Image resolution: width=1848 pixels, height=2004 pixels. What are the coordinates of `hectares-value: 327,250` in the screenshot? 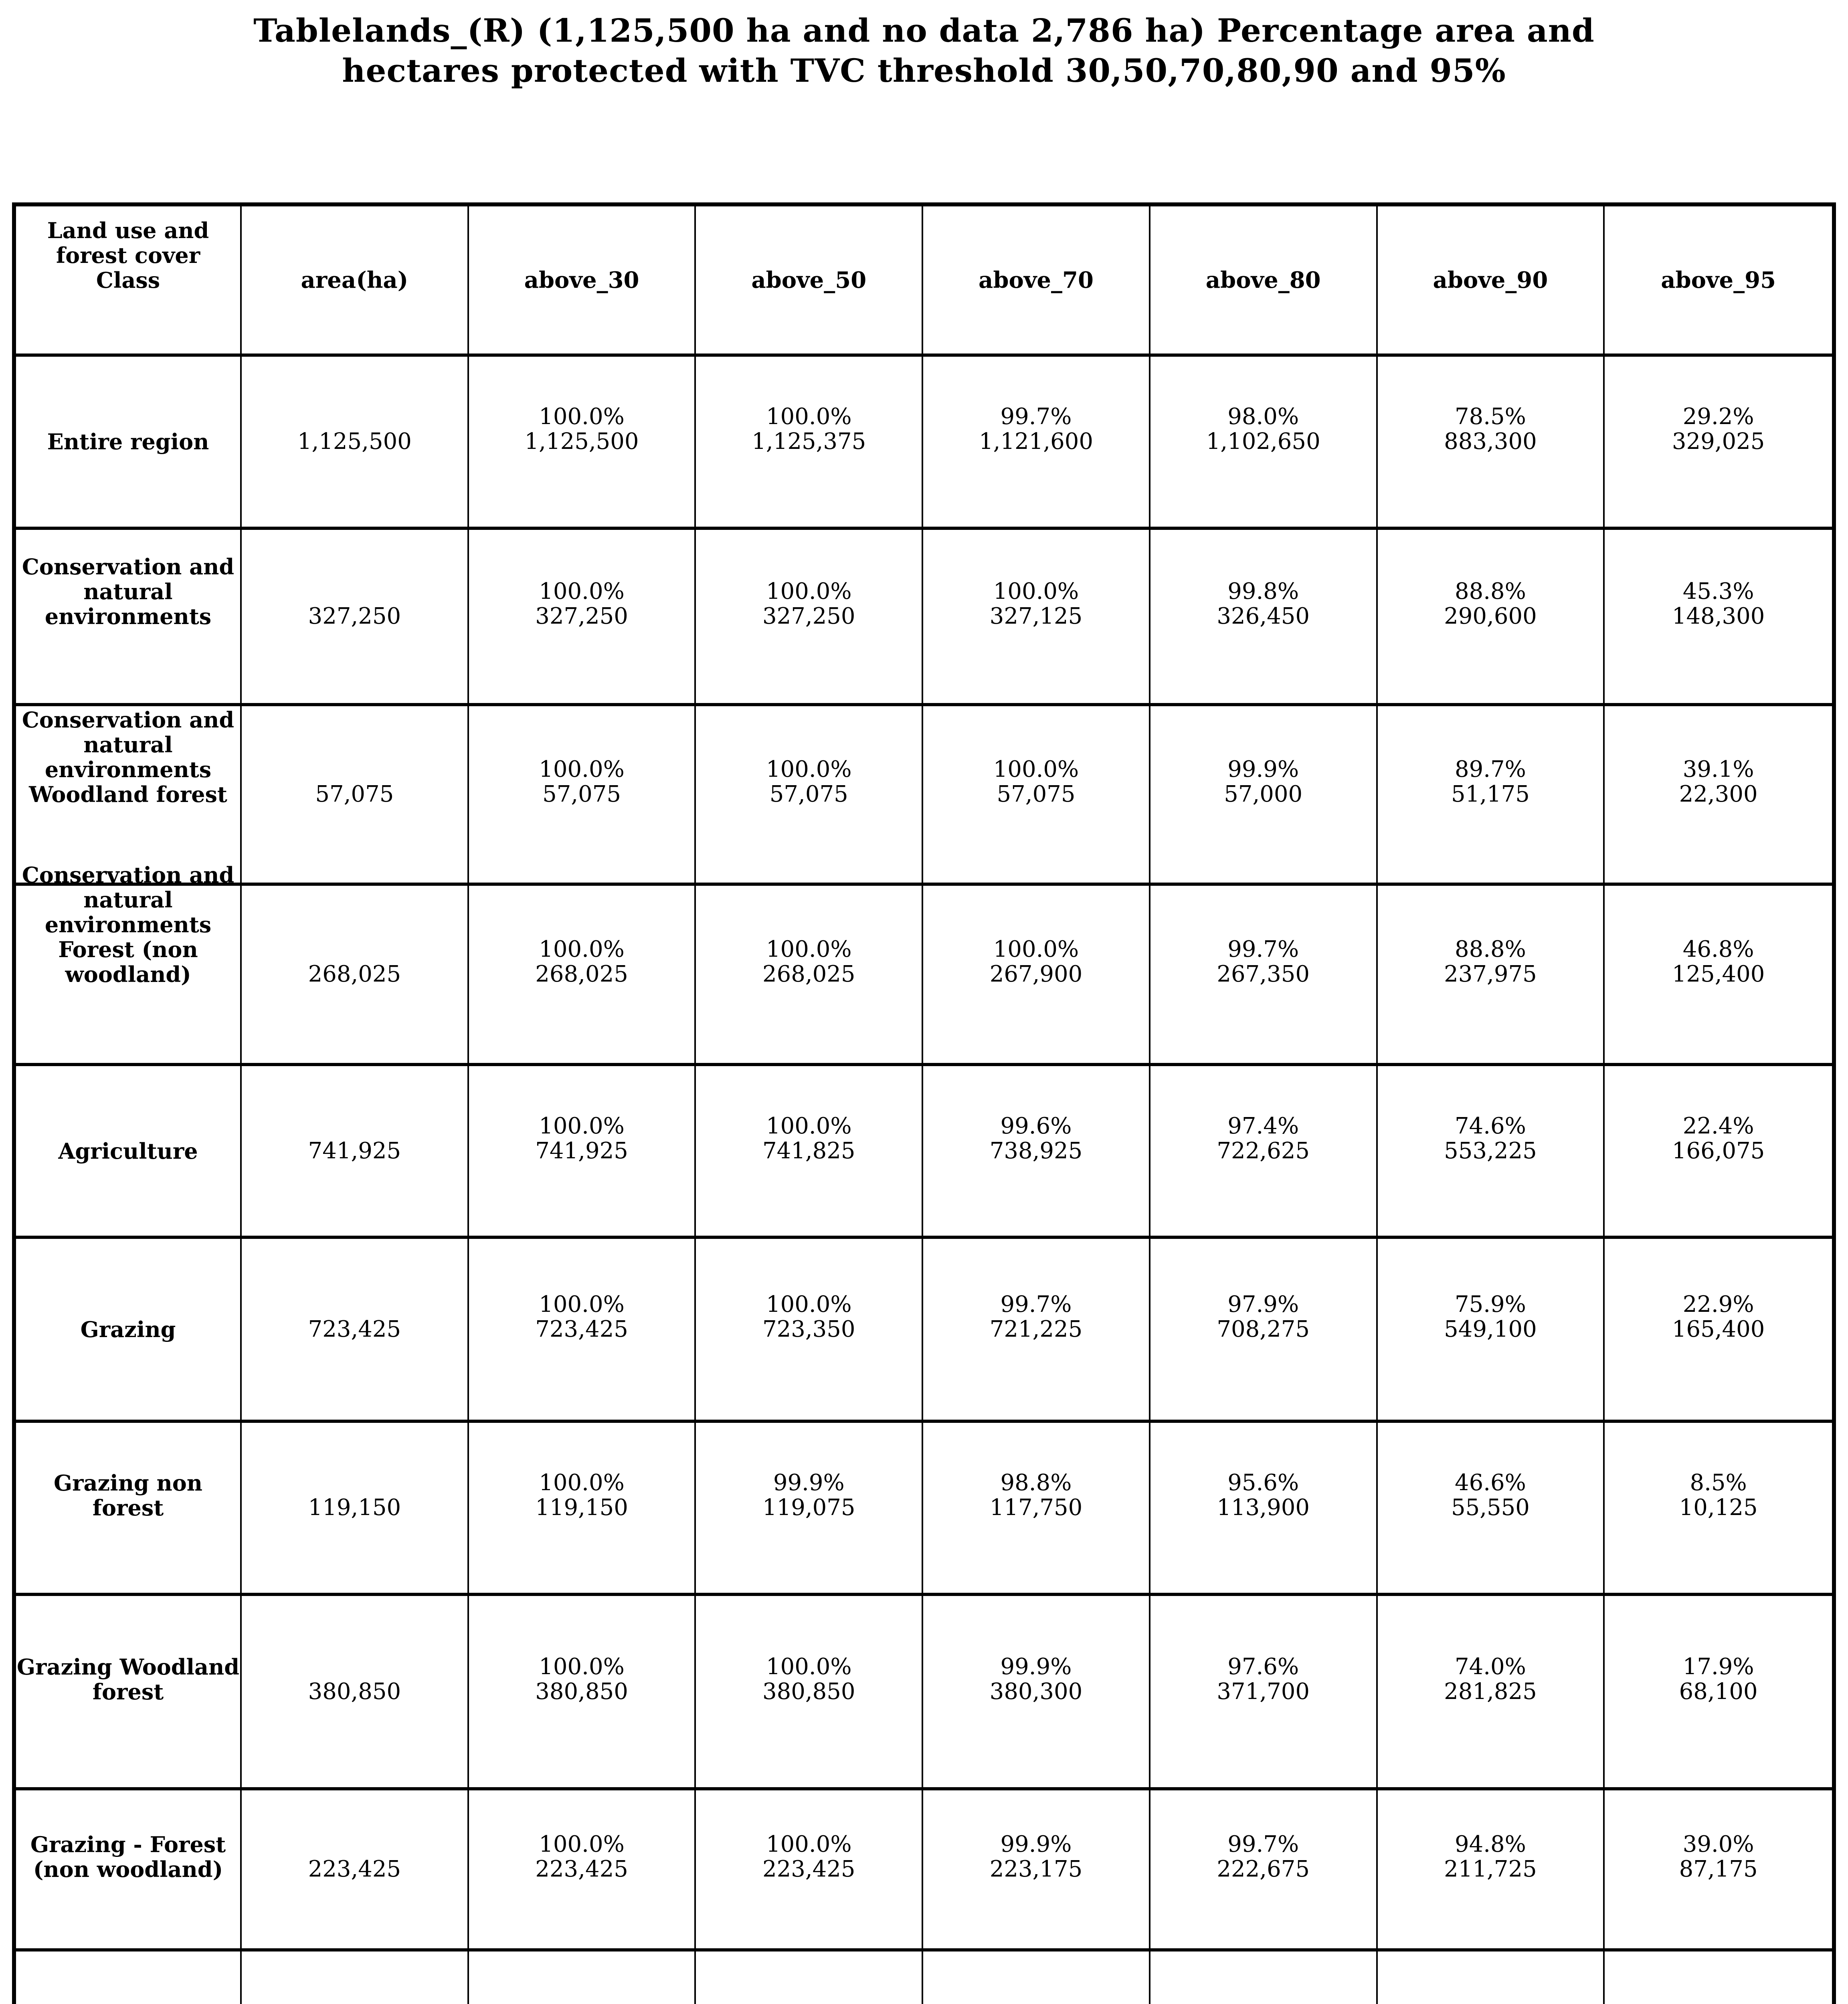 It's located at (581, 616).